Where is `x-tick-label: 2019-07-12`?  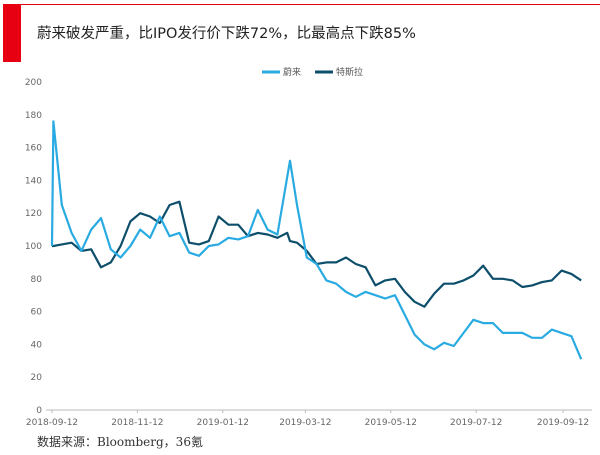 x-tick-label: 2019-07-12 is located at coordinates (476, 423).